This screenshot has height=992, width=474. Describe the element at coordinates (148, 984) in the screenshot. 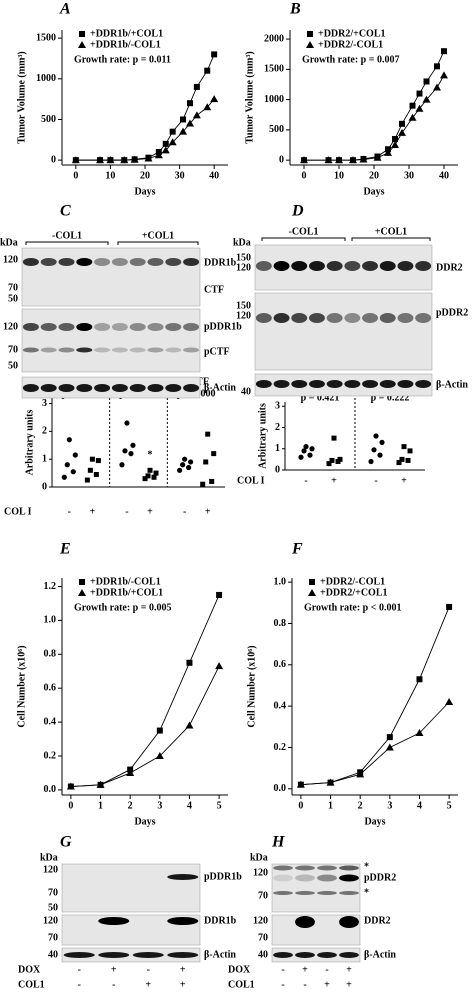

I see `lane-sign: +` at that location.